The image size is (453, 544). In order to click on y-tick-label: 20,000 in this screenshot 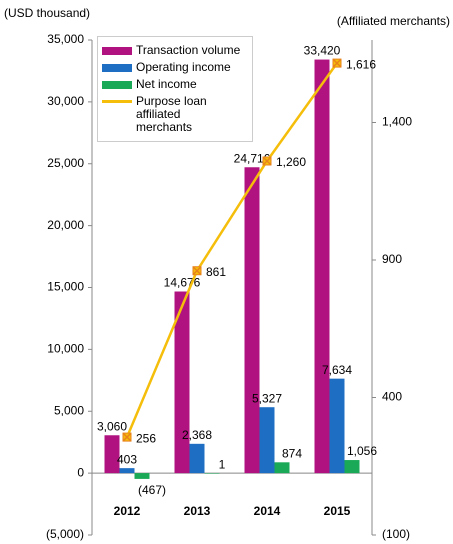, I will do `click(65, 225)`.